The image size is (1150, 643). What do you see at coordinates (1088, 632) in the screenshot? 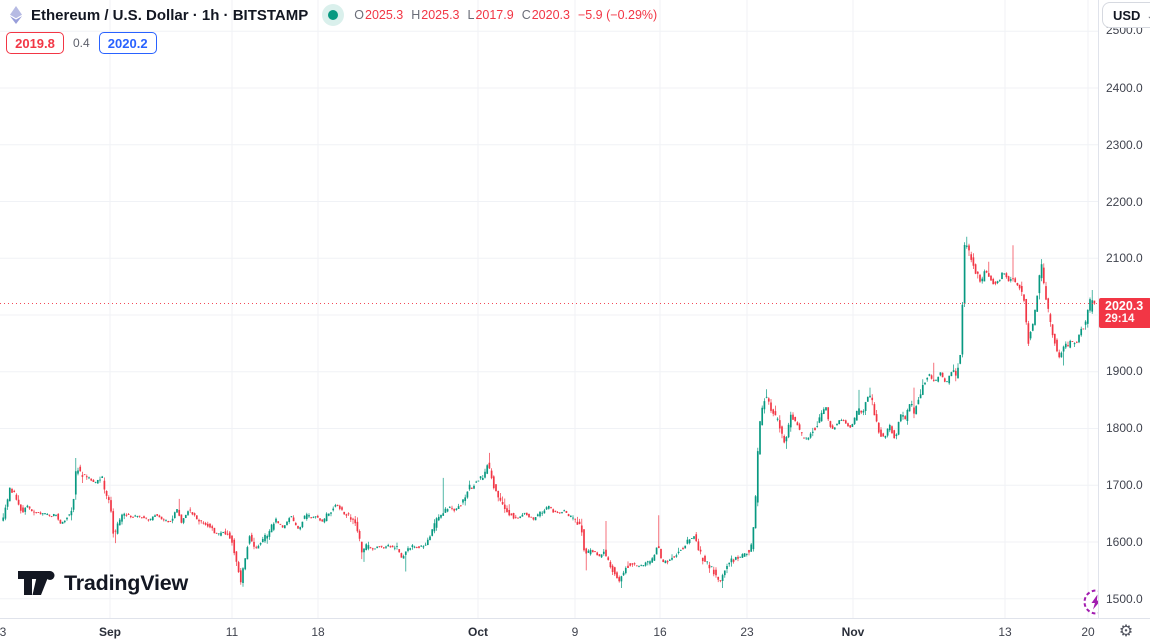
I see `time-axis-label: 20` at bounding box center [1088, 632].